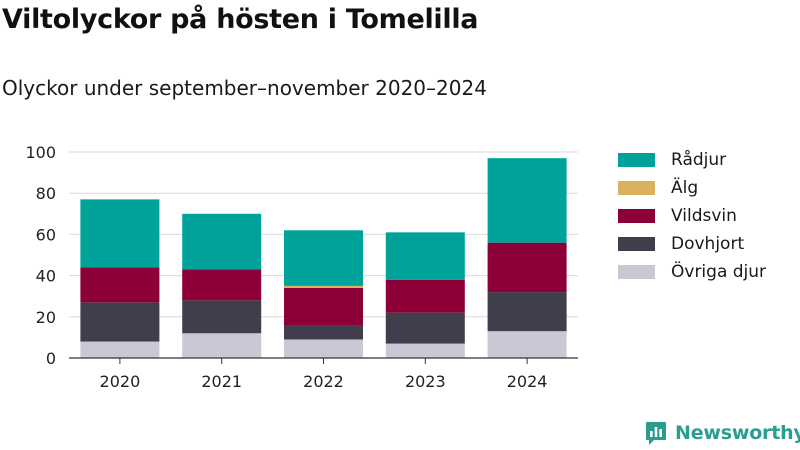  Describe the element at coordinates (323, 381) in the screenshot. I see `x-tick-label: 2022` at that location.